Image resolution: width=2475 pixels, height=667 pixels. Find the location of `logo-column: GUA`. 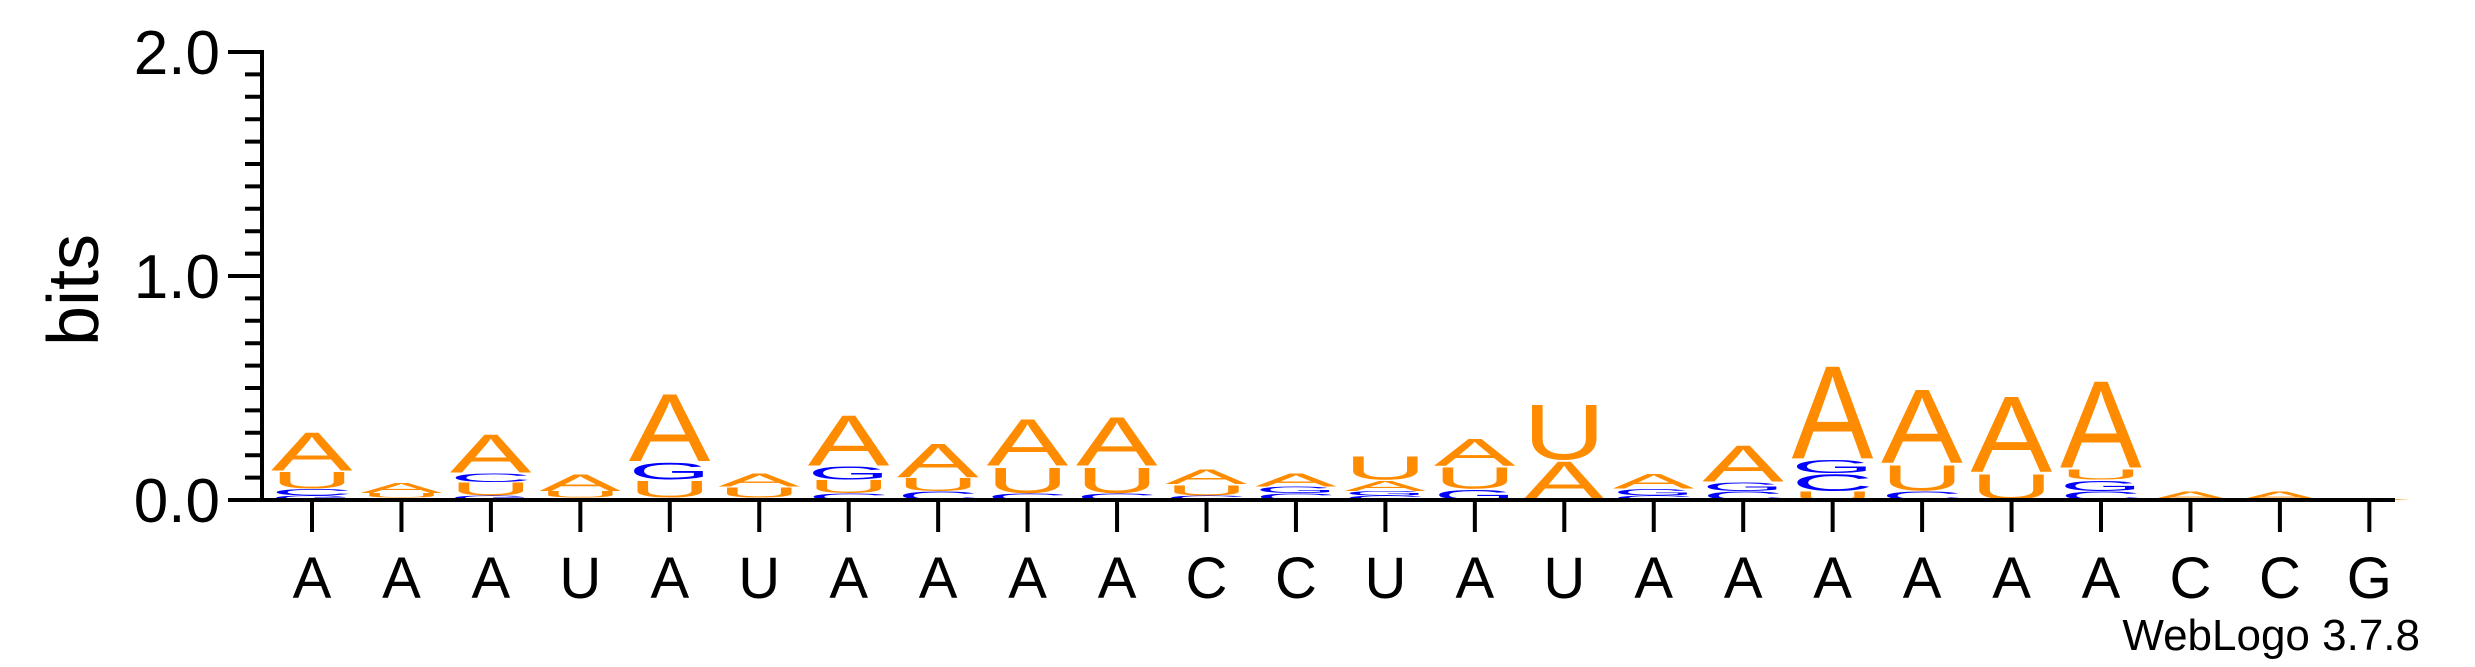

logo-column: GUA is located at coordinates (1475, 467).